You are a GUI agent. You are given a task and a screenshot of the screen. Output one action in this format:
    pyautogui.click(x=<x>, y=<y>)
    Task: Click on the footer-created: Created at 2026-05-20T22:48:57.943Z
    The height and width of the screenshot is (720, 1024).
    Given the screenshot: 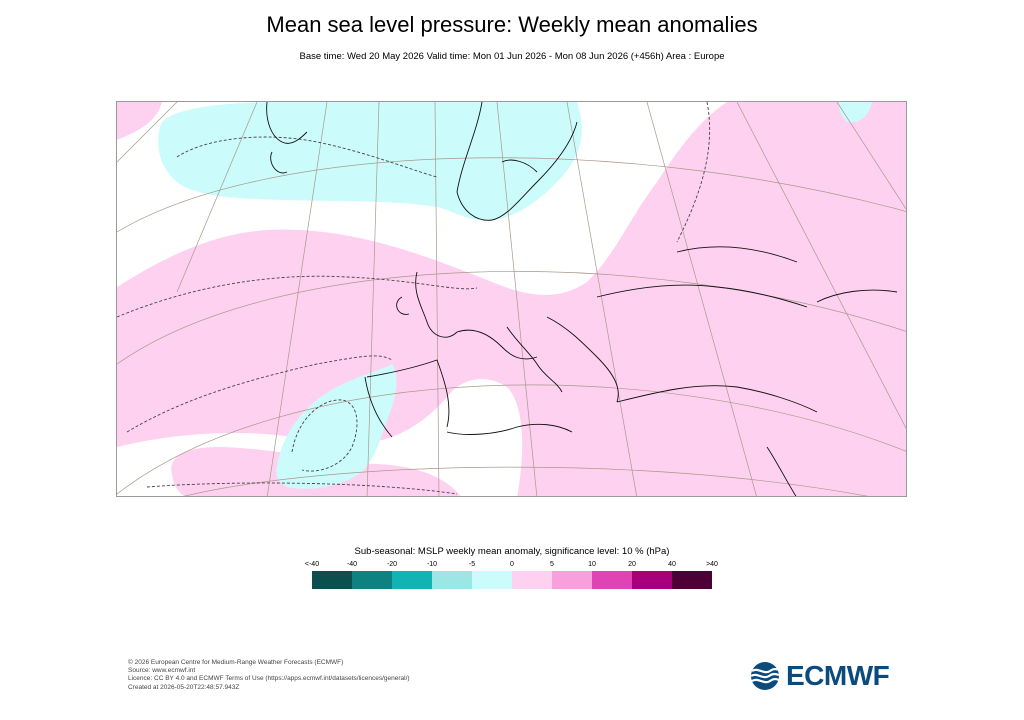 What is the action you would take?
    pyautogui.click(x=184, y=687)
    